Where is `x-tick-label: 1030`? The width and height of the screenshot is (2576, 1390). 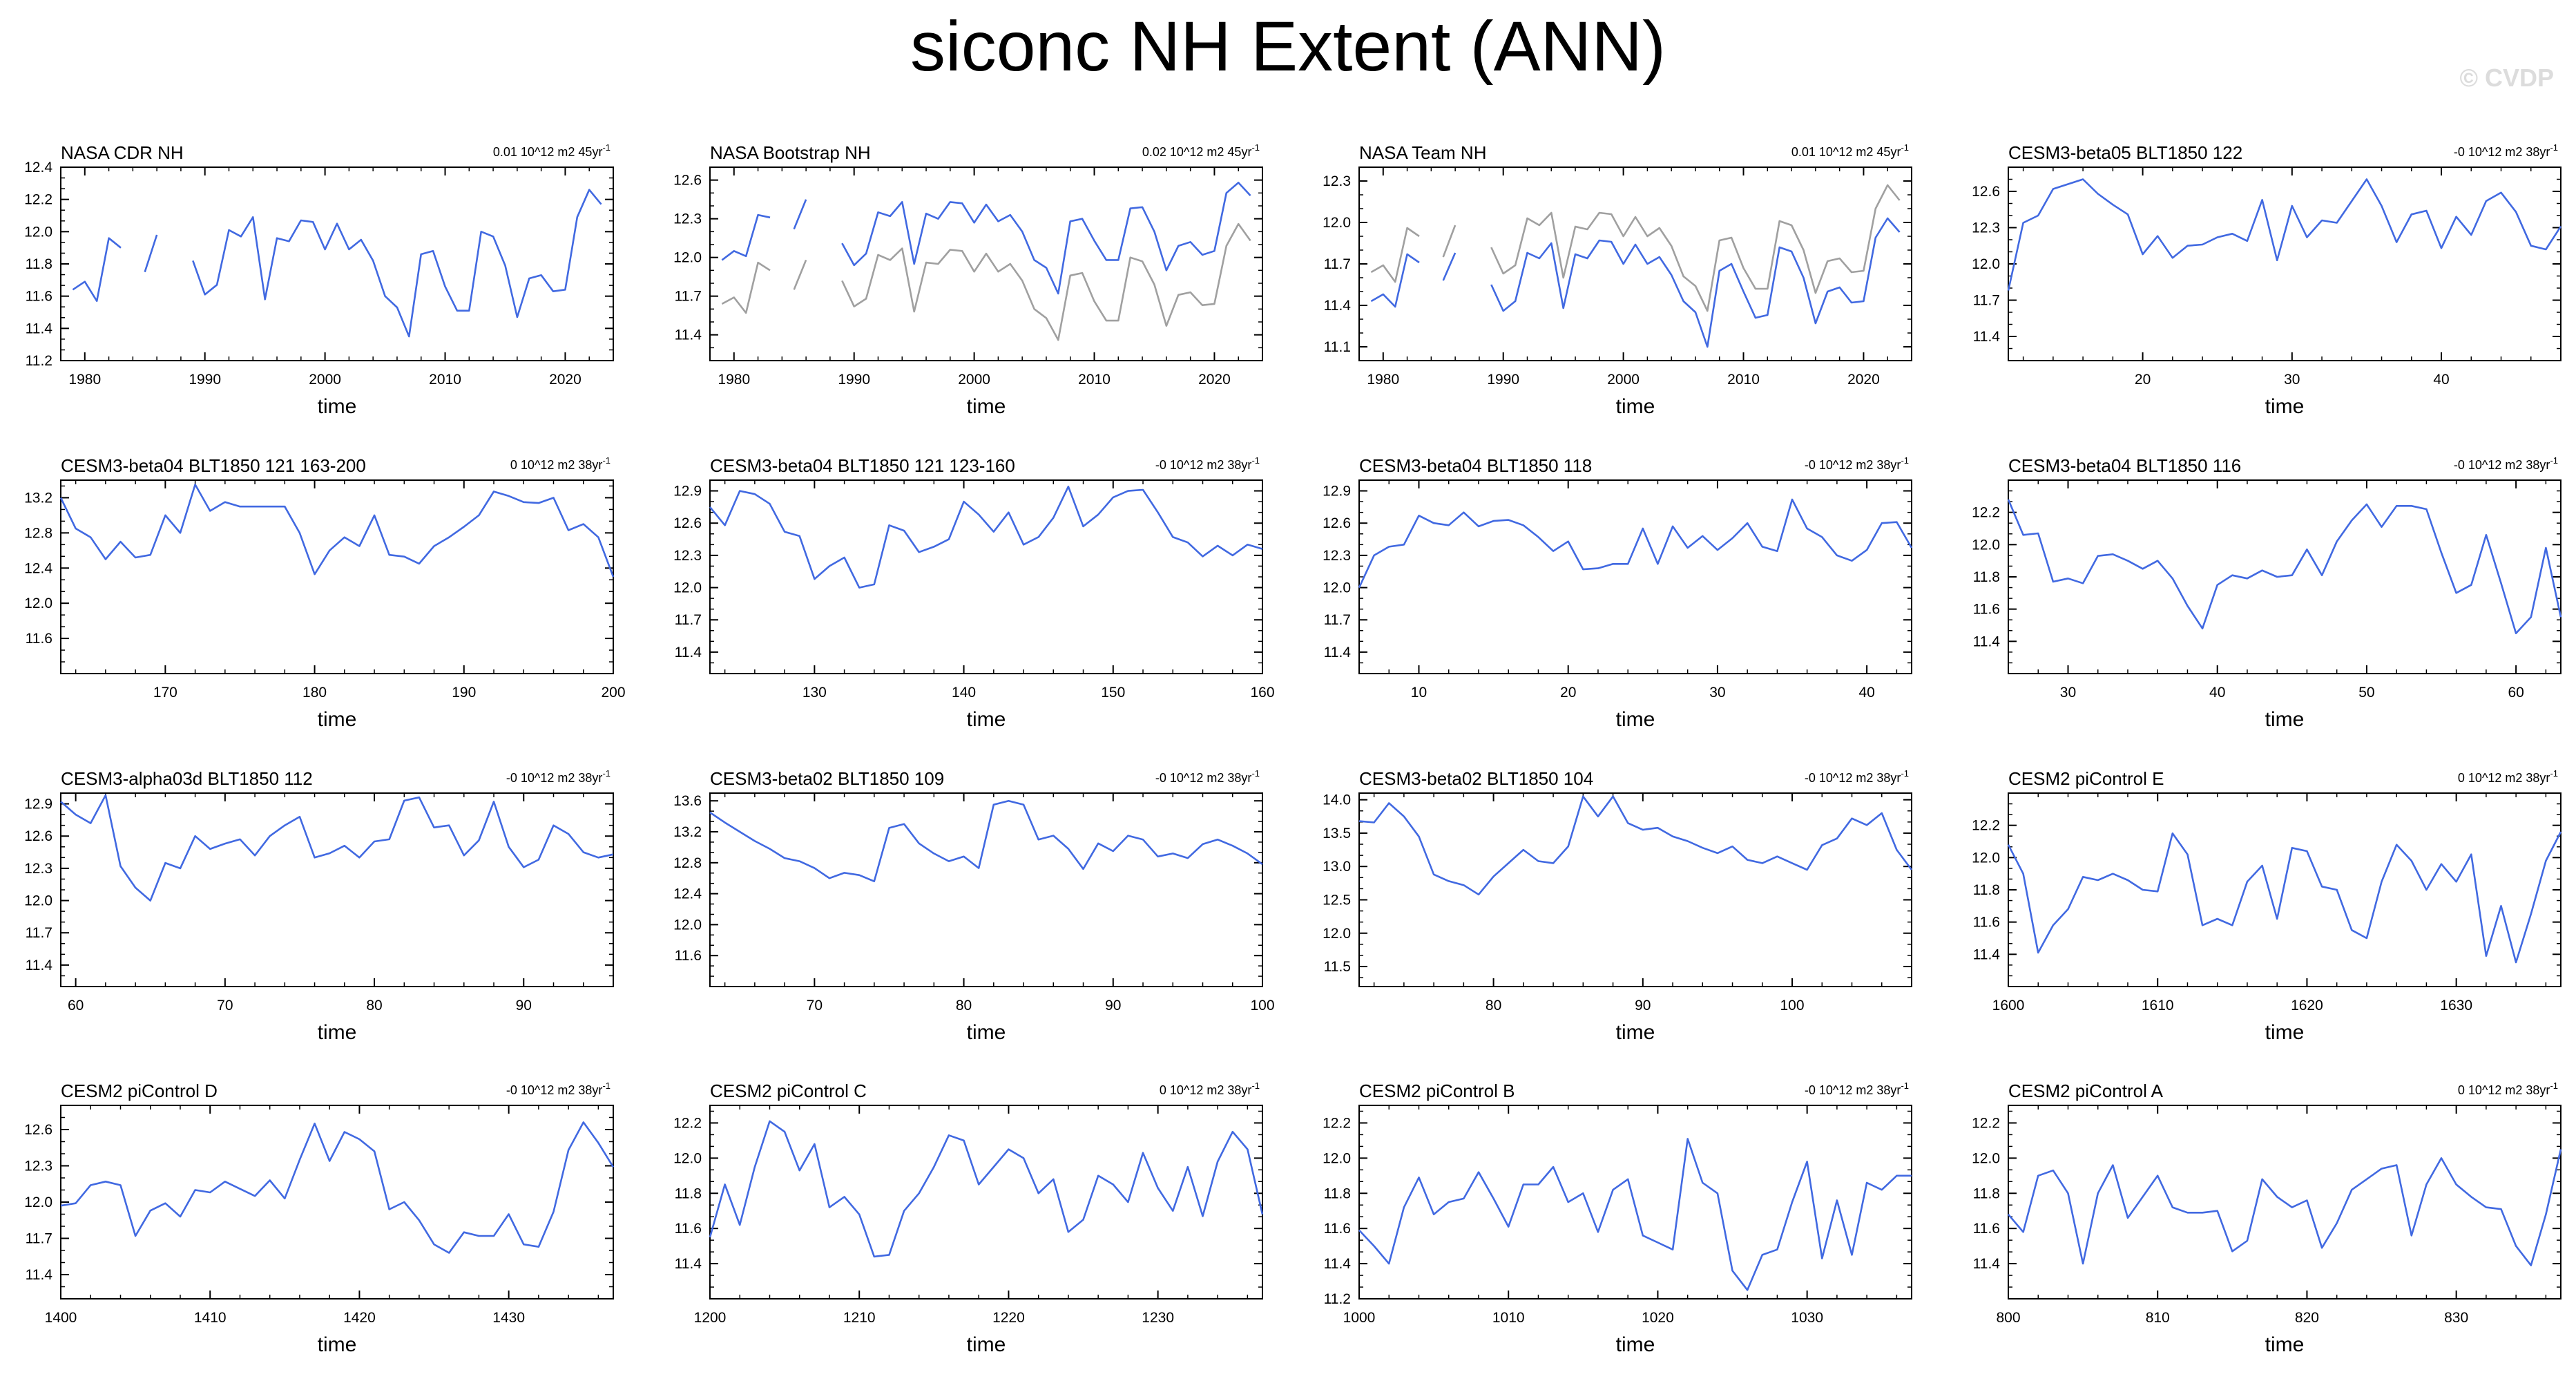 x-tick-label: 1030 is located at coordinates (1807, 1318).